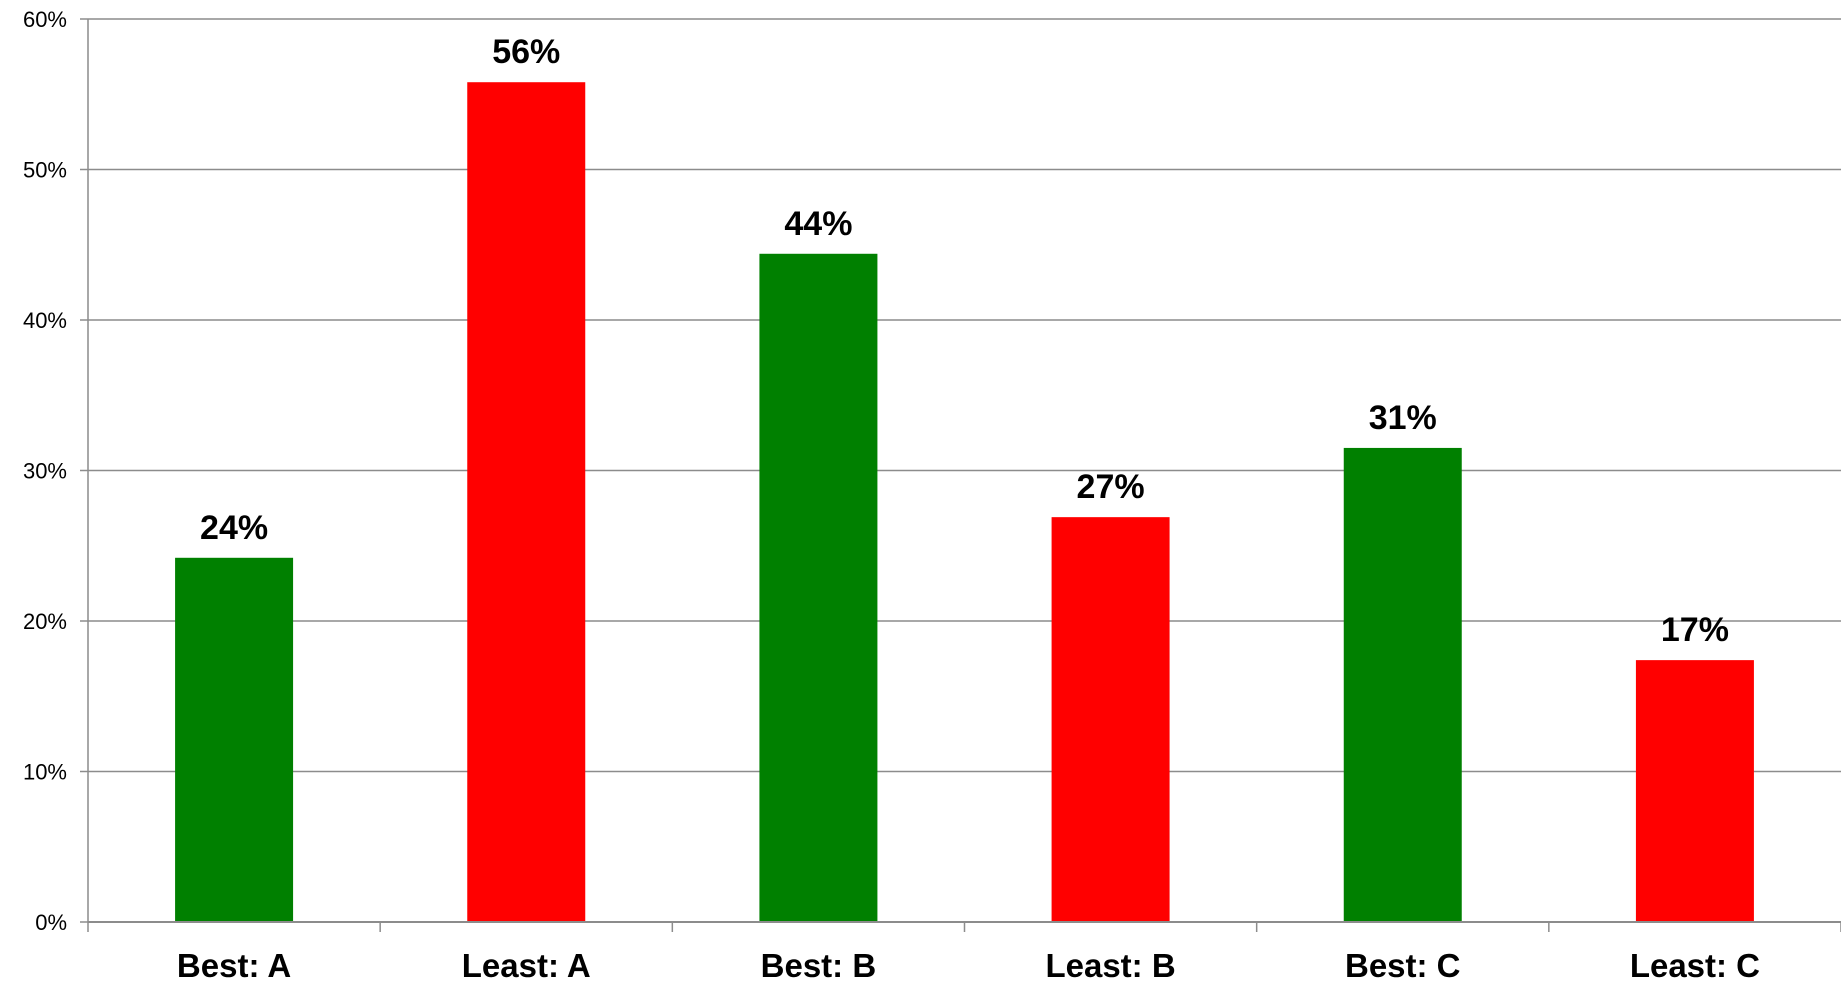 Image resolution: width=1841 pixels, height=982 pixels. Describe the element at coordinates (1403, 964) in the screenshot. I see `x-tick-label: Best: C` at that location.